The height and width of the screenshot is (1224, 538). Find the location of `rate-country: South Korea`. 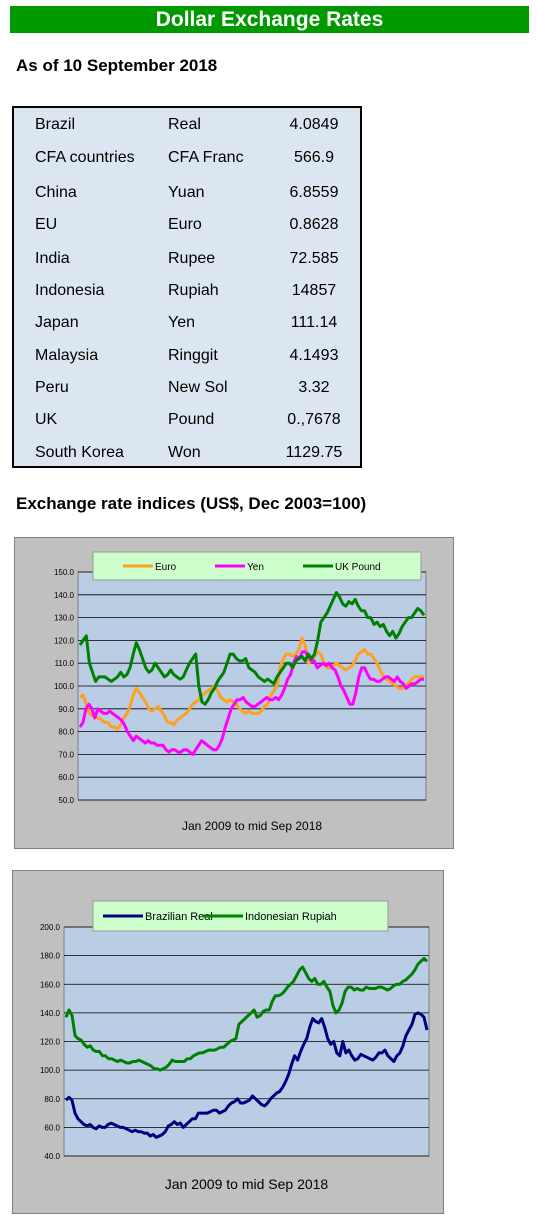

rate-country: South Korea is located at coordinates (79, 452).